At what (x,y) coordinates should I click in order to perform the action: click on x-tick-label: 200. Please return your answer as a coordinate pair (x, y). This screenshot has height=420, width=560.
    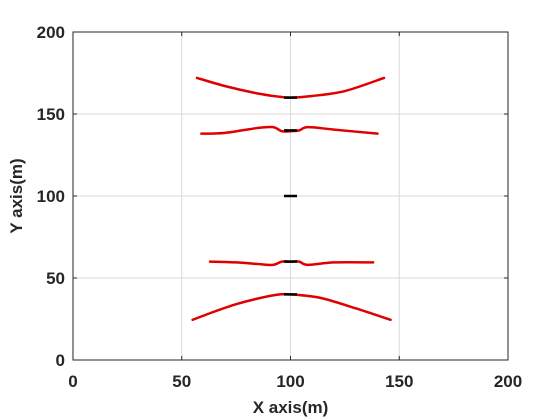
    Looking at the image, I should click on (508, 381).